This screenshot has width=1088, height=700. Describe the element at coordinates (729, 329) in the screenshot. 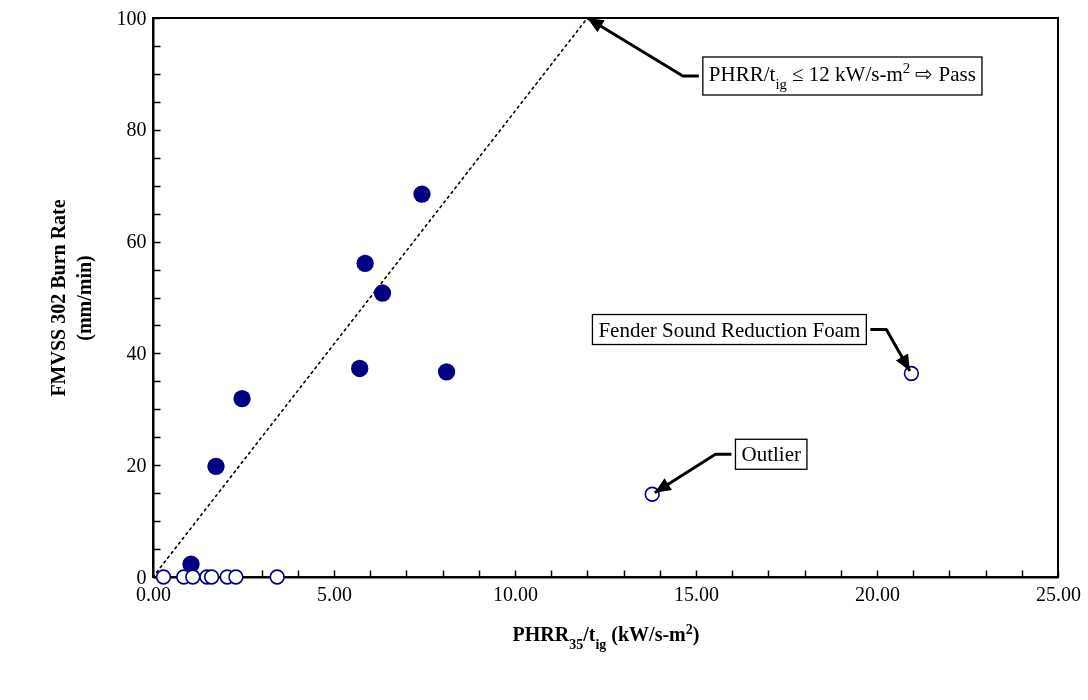

I see `annotation: Fender Sound Reduction Foam` at that location.